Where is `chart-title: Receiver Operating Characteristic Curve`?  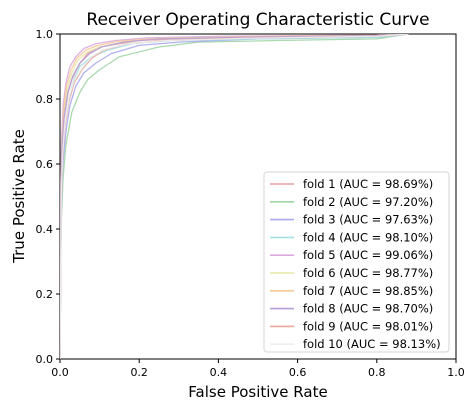 chart-title: Receiver Operating Characteristic Curve is located at coordinates (257, 20).